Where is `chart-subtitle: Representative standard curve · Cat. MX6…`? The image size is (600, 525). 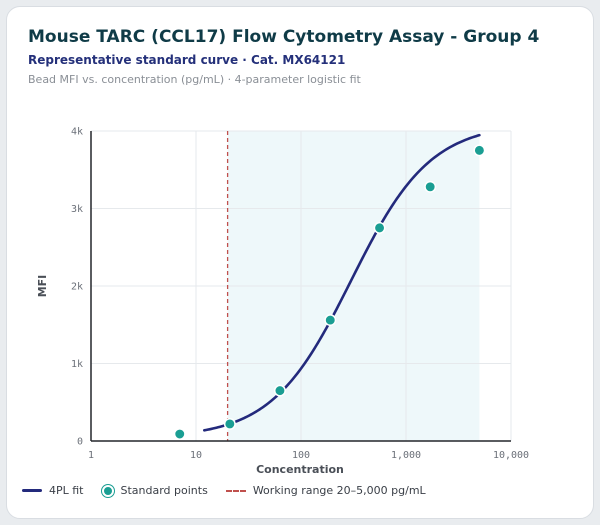 chart-subtitle: Representative standard curve · Cat. MX6… is located at coordinates (187, 60).